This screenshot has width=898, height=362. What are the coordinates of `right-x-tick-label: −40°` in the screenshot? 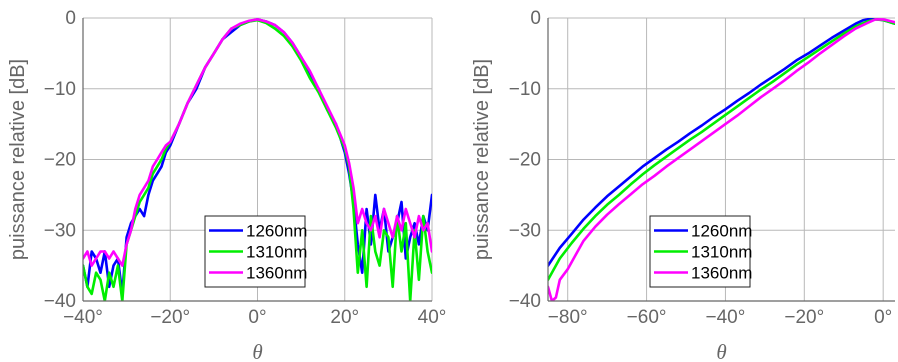 It's located at (726, 317).